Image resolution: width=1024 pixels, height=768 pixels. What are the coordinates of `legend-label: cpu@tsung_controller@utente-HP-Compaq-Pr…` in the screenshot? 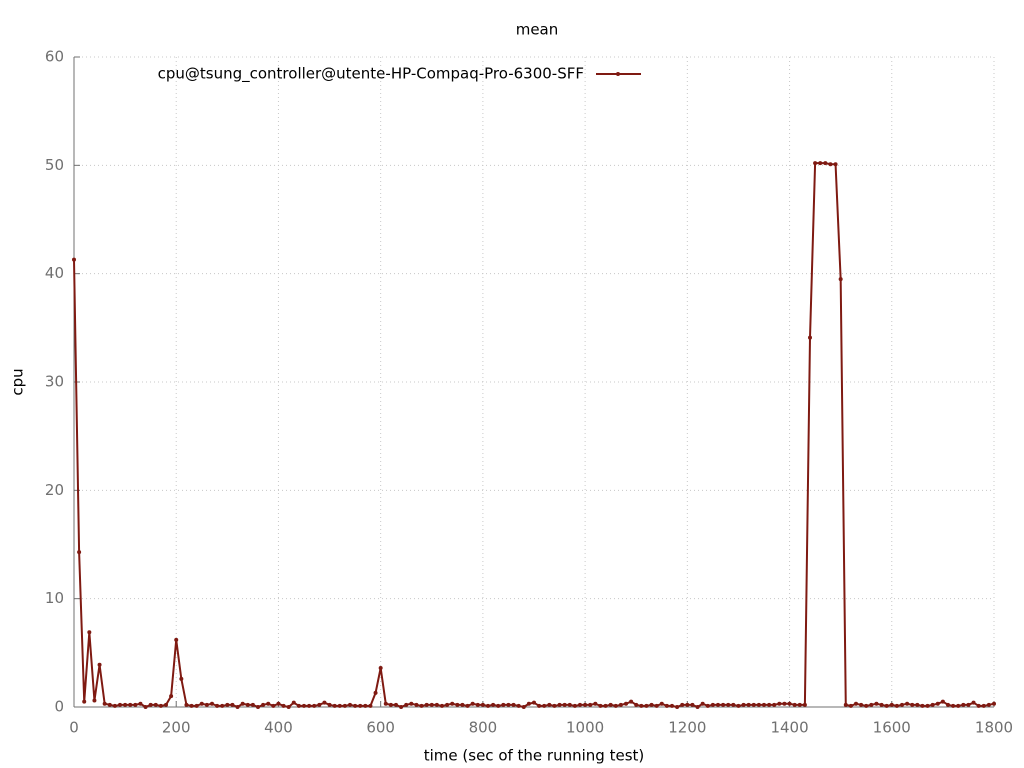 It's located at (371, 74).